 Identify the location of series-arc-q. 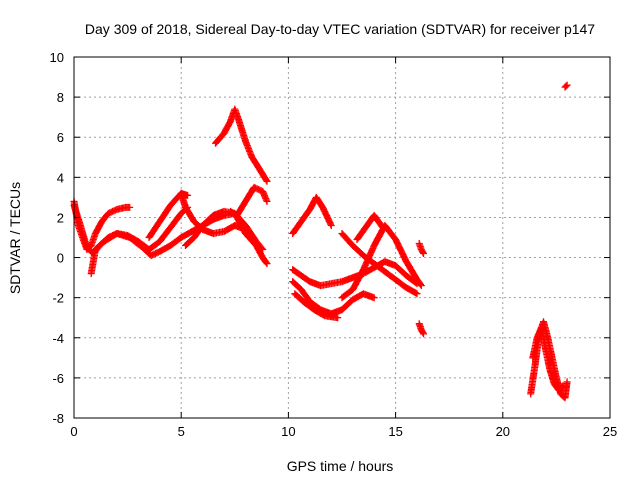
(421, 329).